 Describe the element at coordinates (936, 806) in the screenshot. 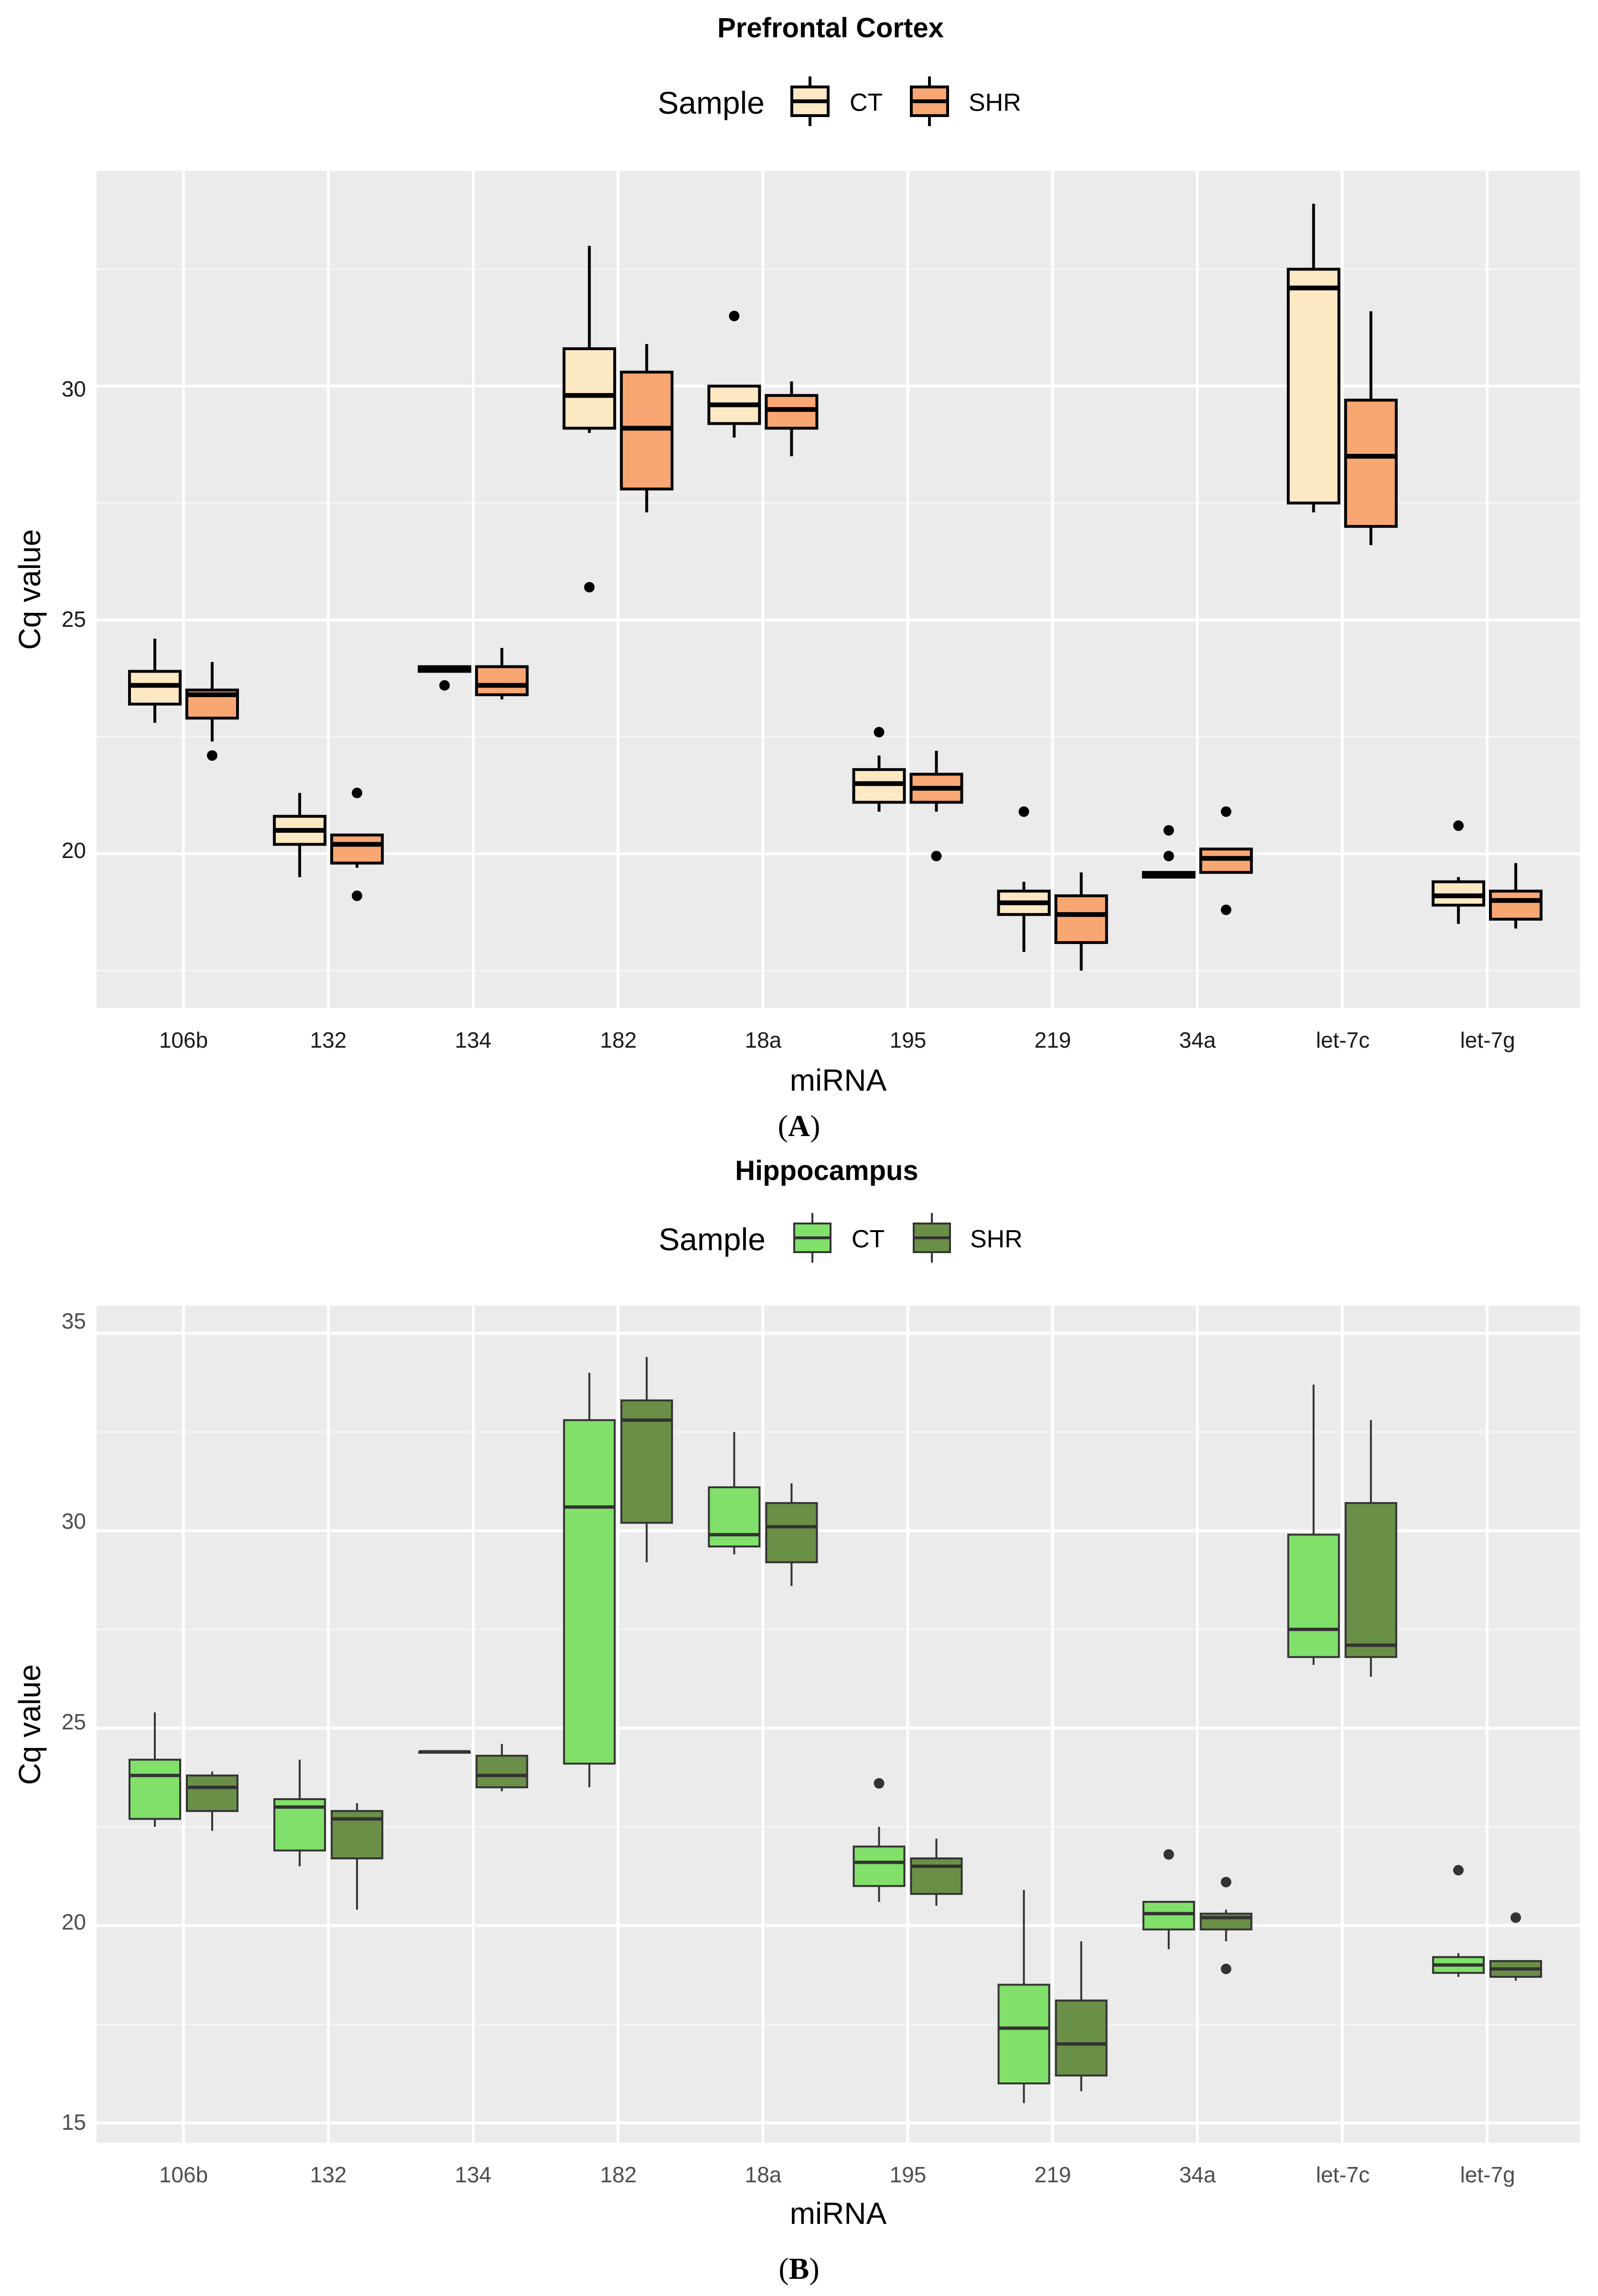

I see `panel-a-shr-195-box` at that location.